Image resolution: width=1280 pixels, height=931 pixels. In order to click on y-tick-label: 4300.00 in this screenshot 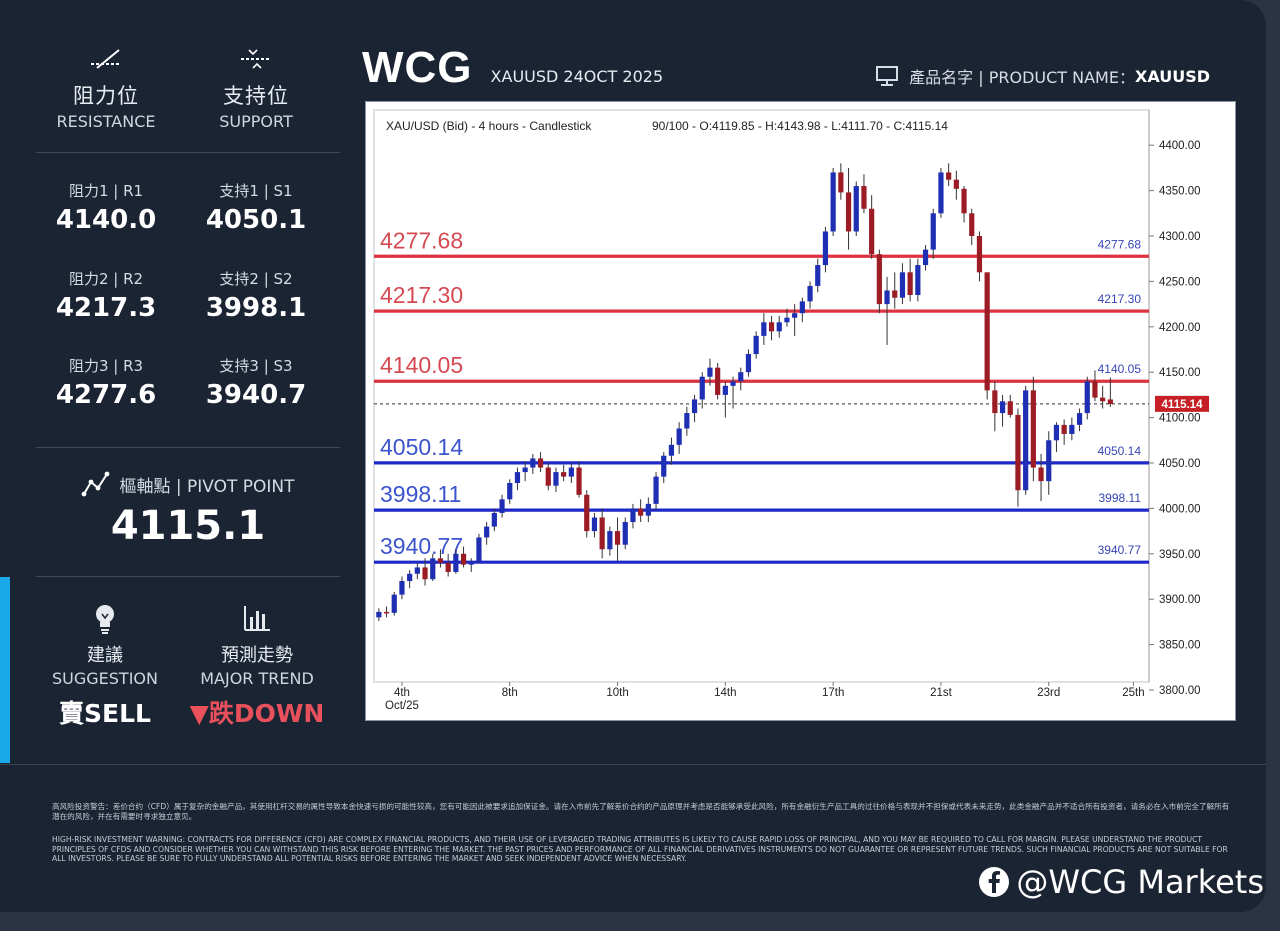, I will do `click(1180, 237)`.